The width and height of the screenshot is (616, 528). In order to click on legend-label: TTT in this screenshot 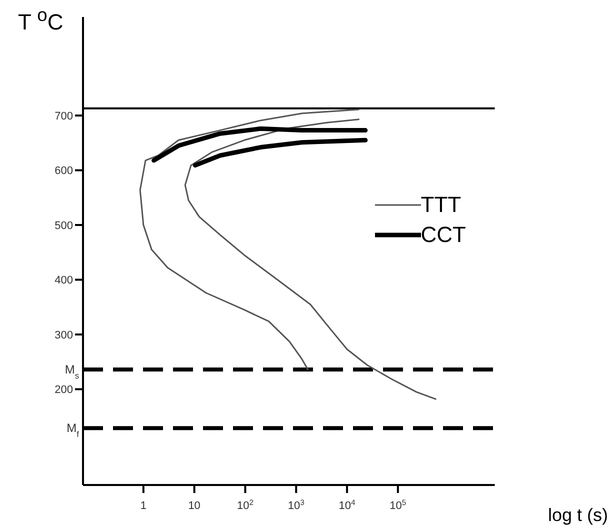, I will do `click(441, 205)`.